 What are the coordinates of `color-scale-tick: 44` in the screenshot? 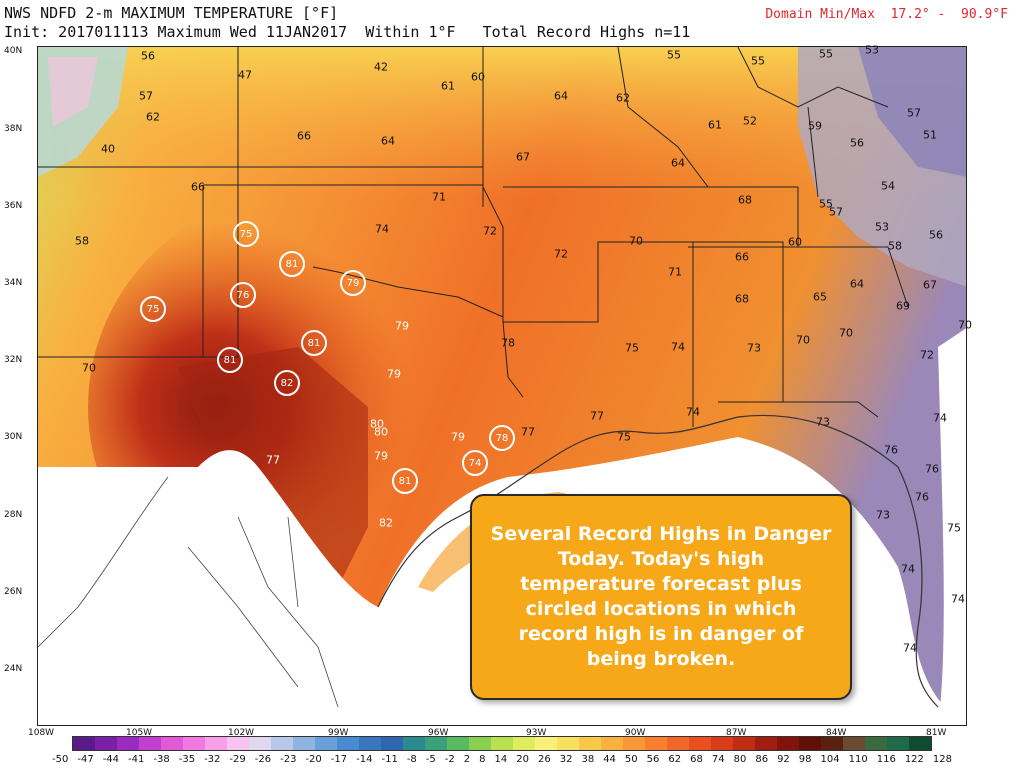 It's located at (609, 759).